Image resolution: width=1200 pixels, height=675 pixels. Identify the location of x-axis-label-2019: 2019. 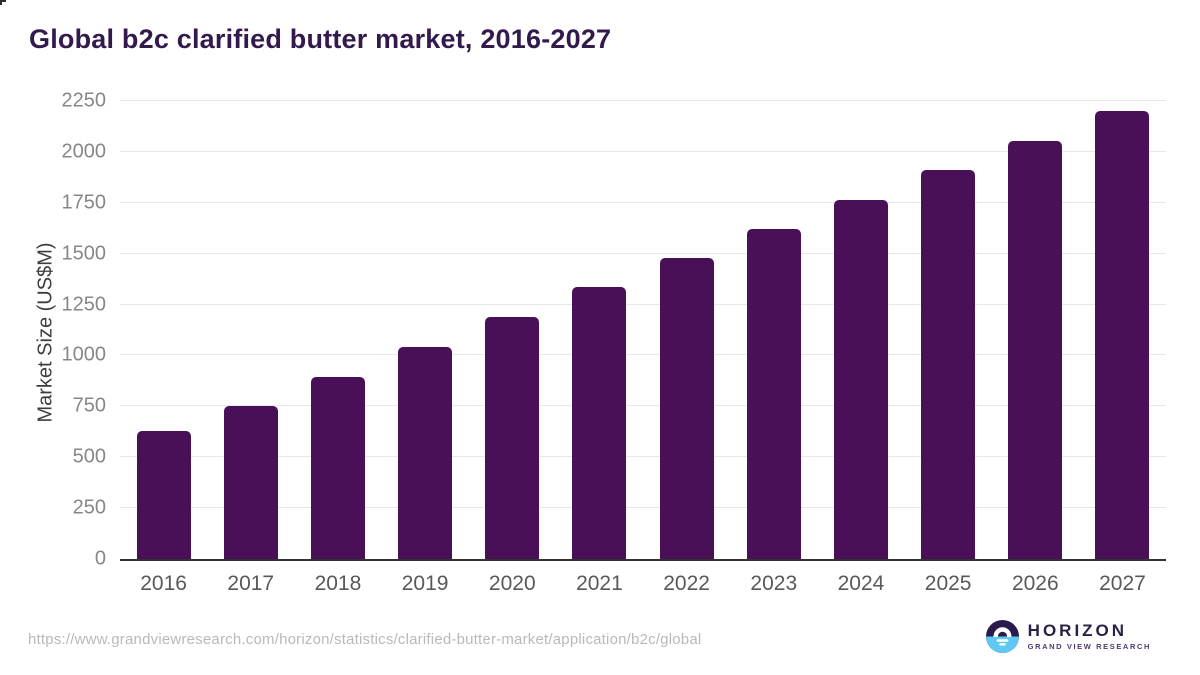
(425, 583).